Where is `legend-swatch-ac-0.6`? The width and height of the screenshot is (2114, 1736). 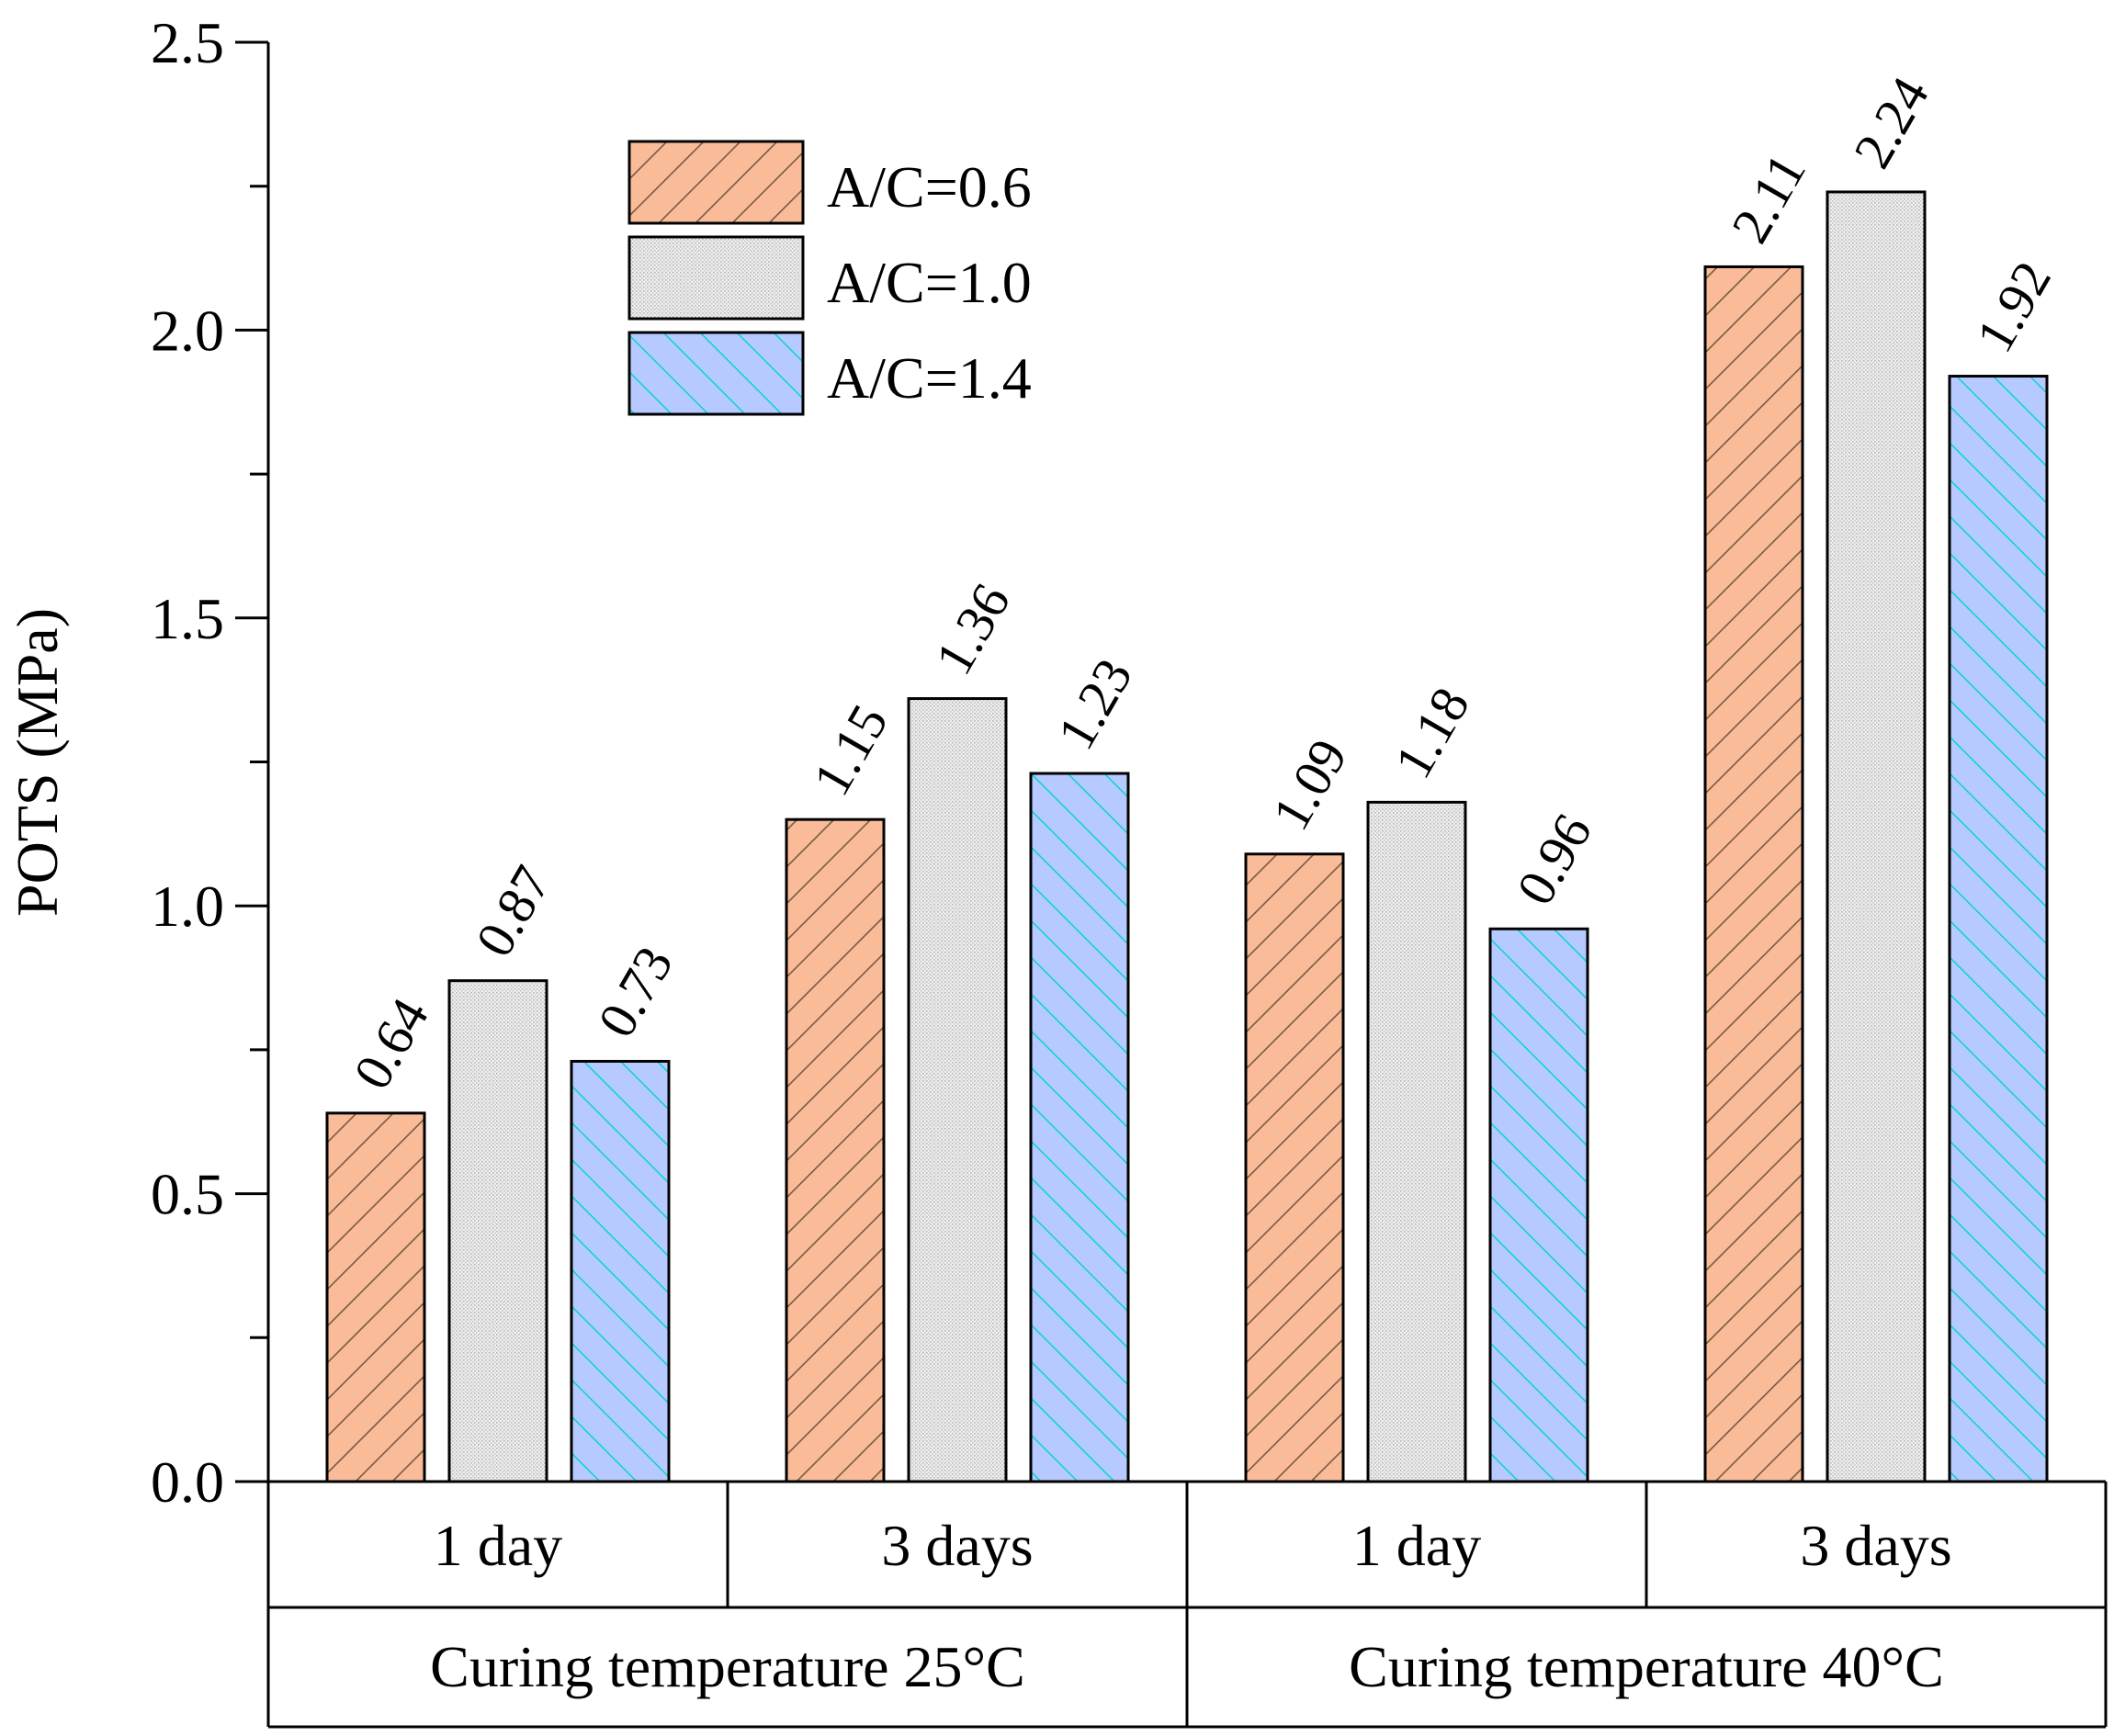 legend-swatch-ac-0.6 is located at coordinates (716, 182).